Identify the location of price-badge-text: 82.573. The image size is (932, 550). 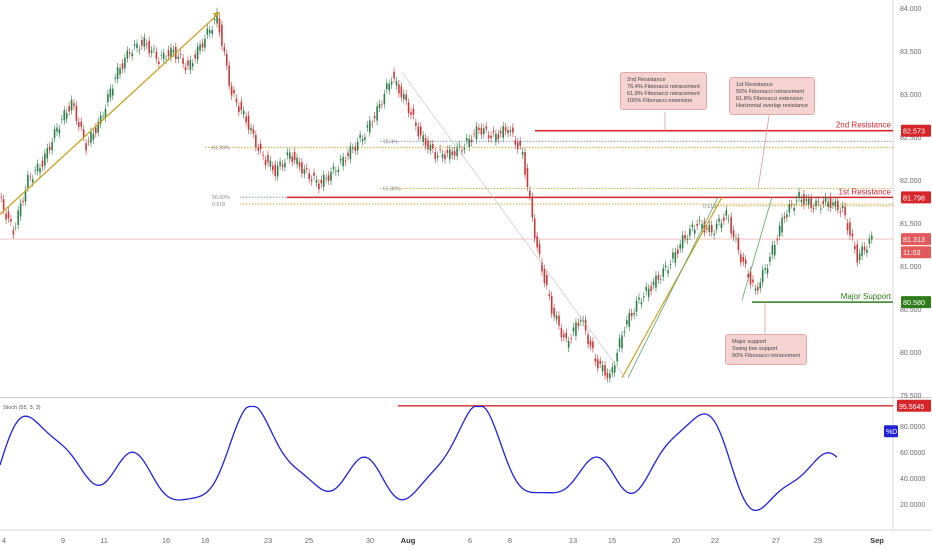
(914, 131).